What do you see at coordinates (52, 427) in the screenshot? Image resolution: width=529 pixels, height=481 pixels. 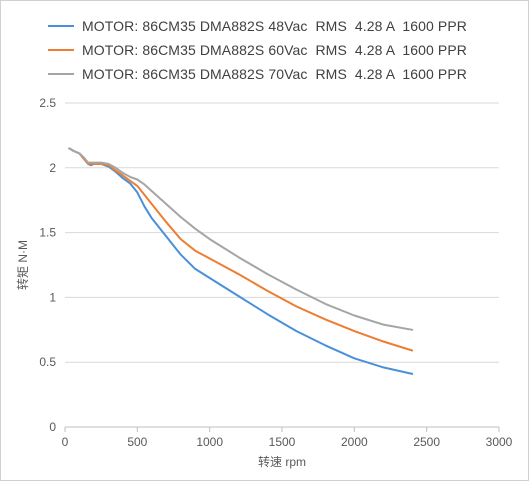 I see `y-tick-label-0: 0` at bounding box center [52, 427].